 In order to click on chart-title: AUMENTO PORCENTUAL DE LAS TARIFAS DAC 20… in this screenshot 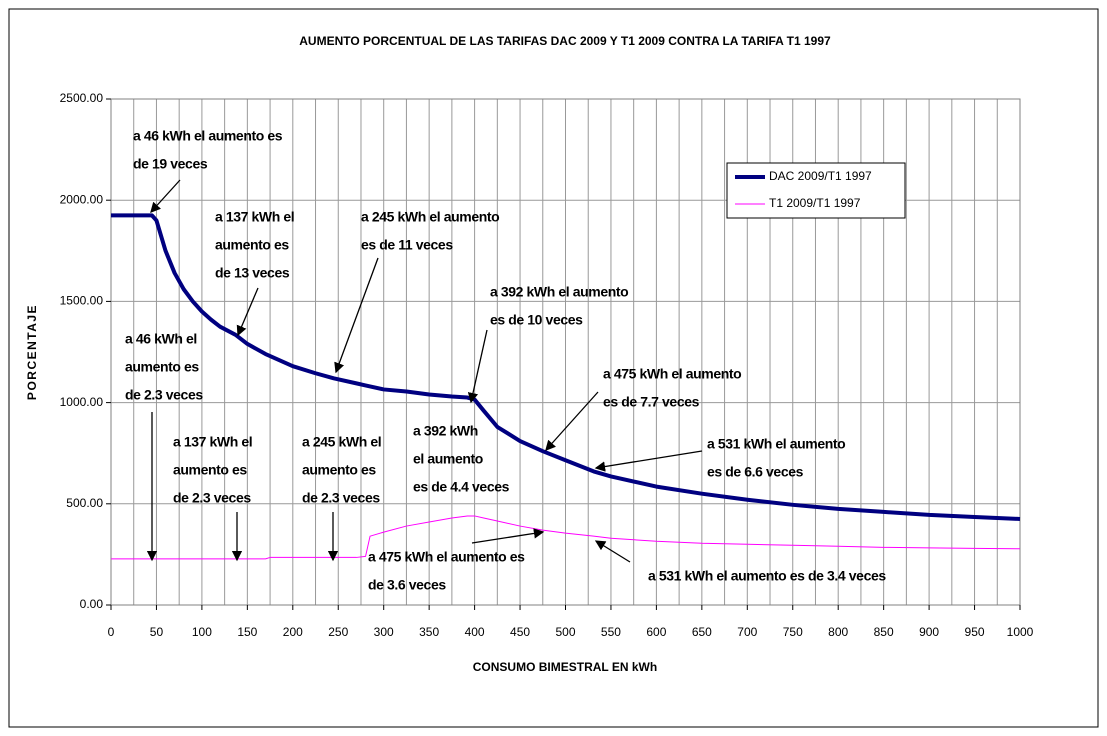, I will do `click(565, 41)`.